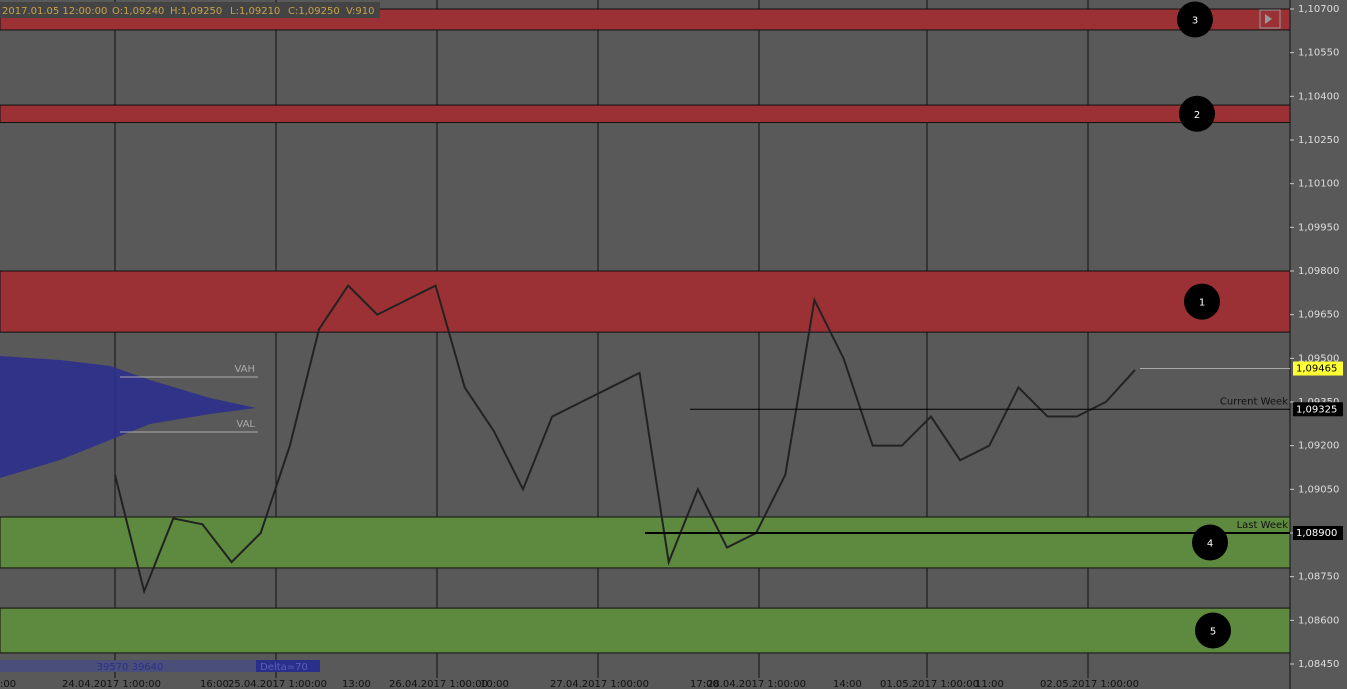  Describe the element at coordinates (1318, 664) in the screenshot. I see `y-tick-label: 1,08450` at that location.